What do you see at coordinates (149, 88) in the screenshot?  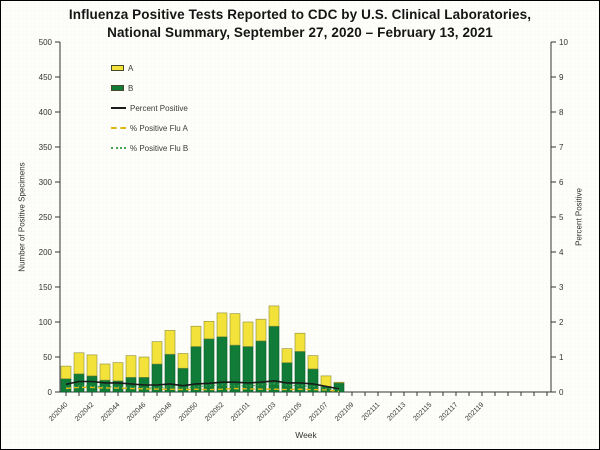 I see `legend-item-b: B` at bounding box center [149, 88].